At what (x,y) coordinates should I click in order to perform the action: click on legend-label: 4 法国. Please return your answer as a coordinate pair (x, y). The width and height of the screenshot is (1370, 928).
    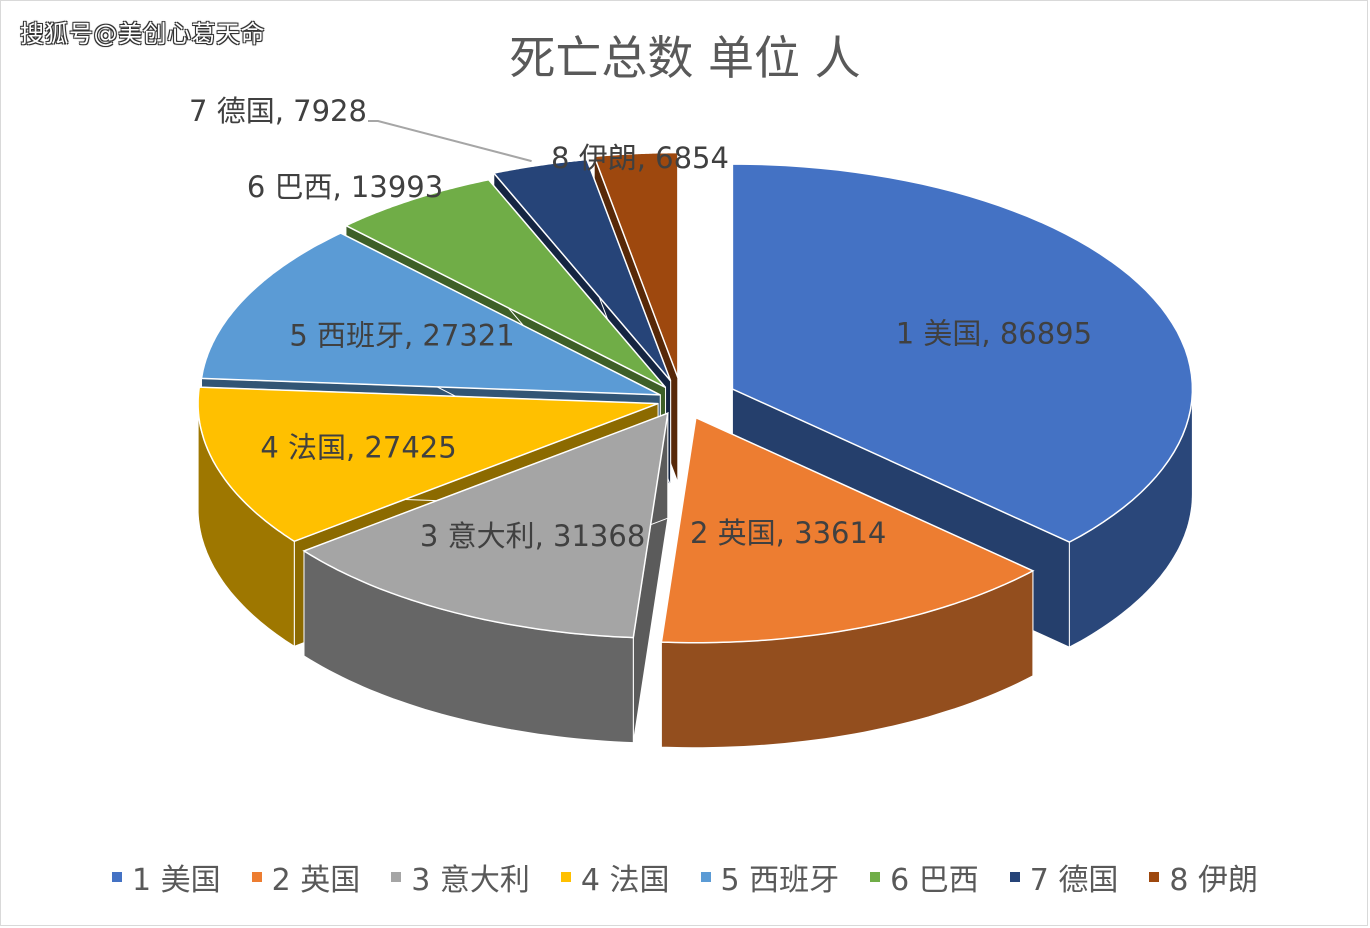
    Looking at the image, I should click on (625, 880).